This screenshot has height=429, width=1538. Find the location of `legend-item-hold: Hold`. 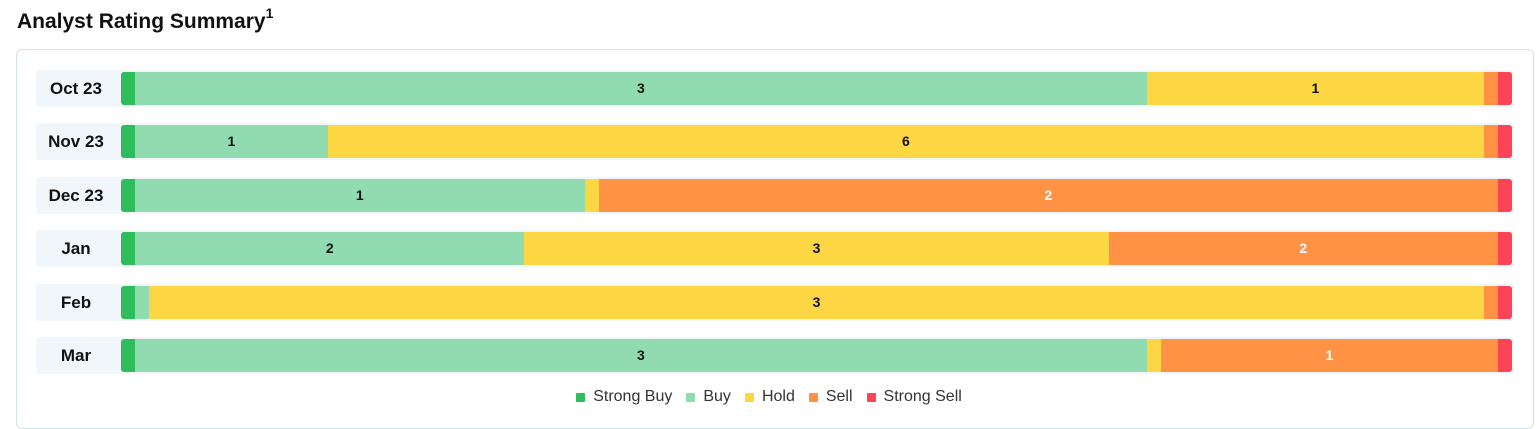

legend-item-hold: Hold is located at coordinates (769, 397).